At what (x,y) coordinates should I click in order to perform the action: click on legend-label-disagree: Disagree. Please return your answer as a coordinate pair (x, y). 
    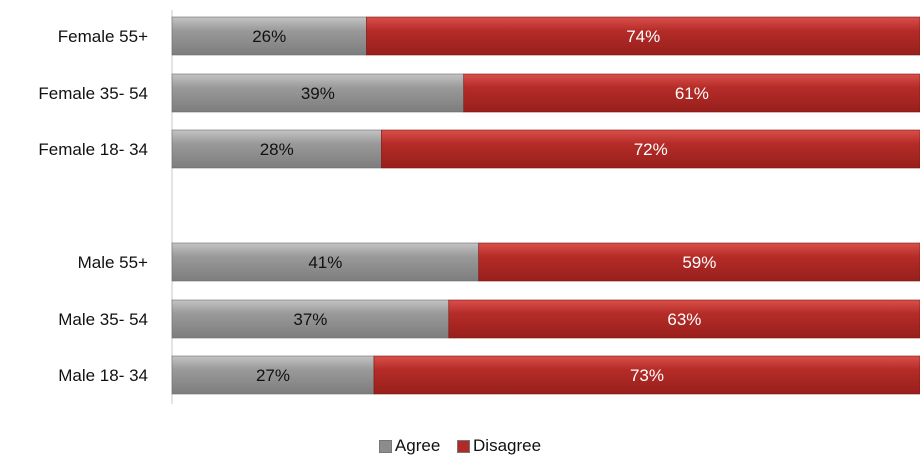
    Looking at the image, I should click on (507, 445).